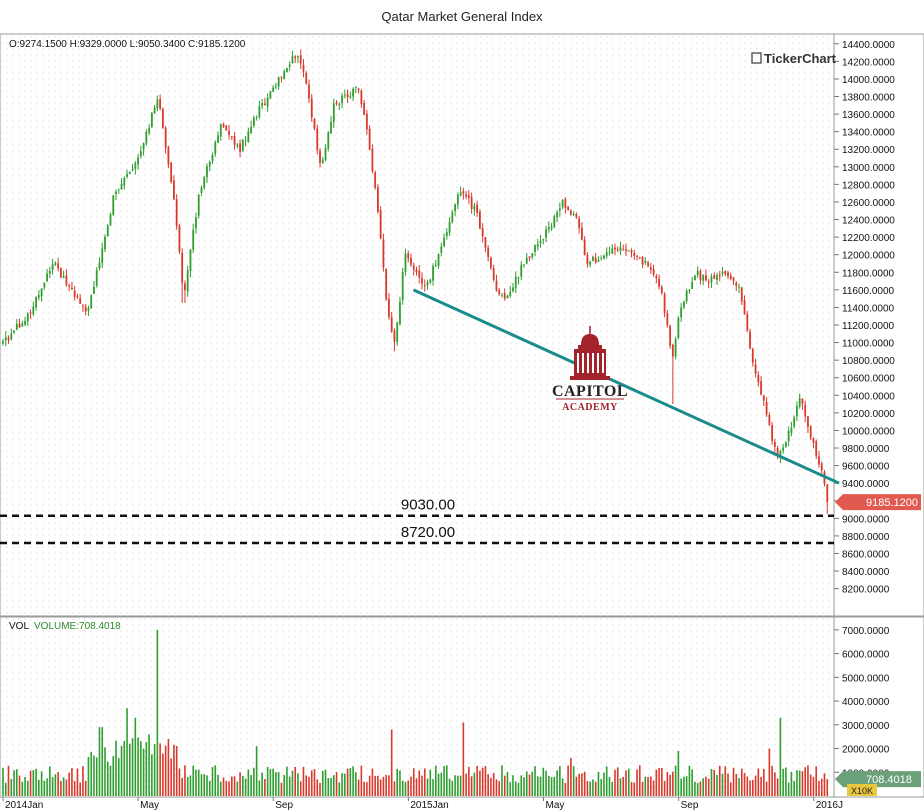 The image size is (924, 812). What do you see at coordinates (868, 238) in the screenshot?
I see `price-tick-label: 12200.0000` at bounding box center [868, 238].